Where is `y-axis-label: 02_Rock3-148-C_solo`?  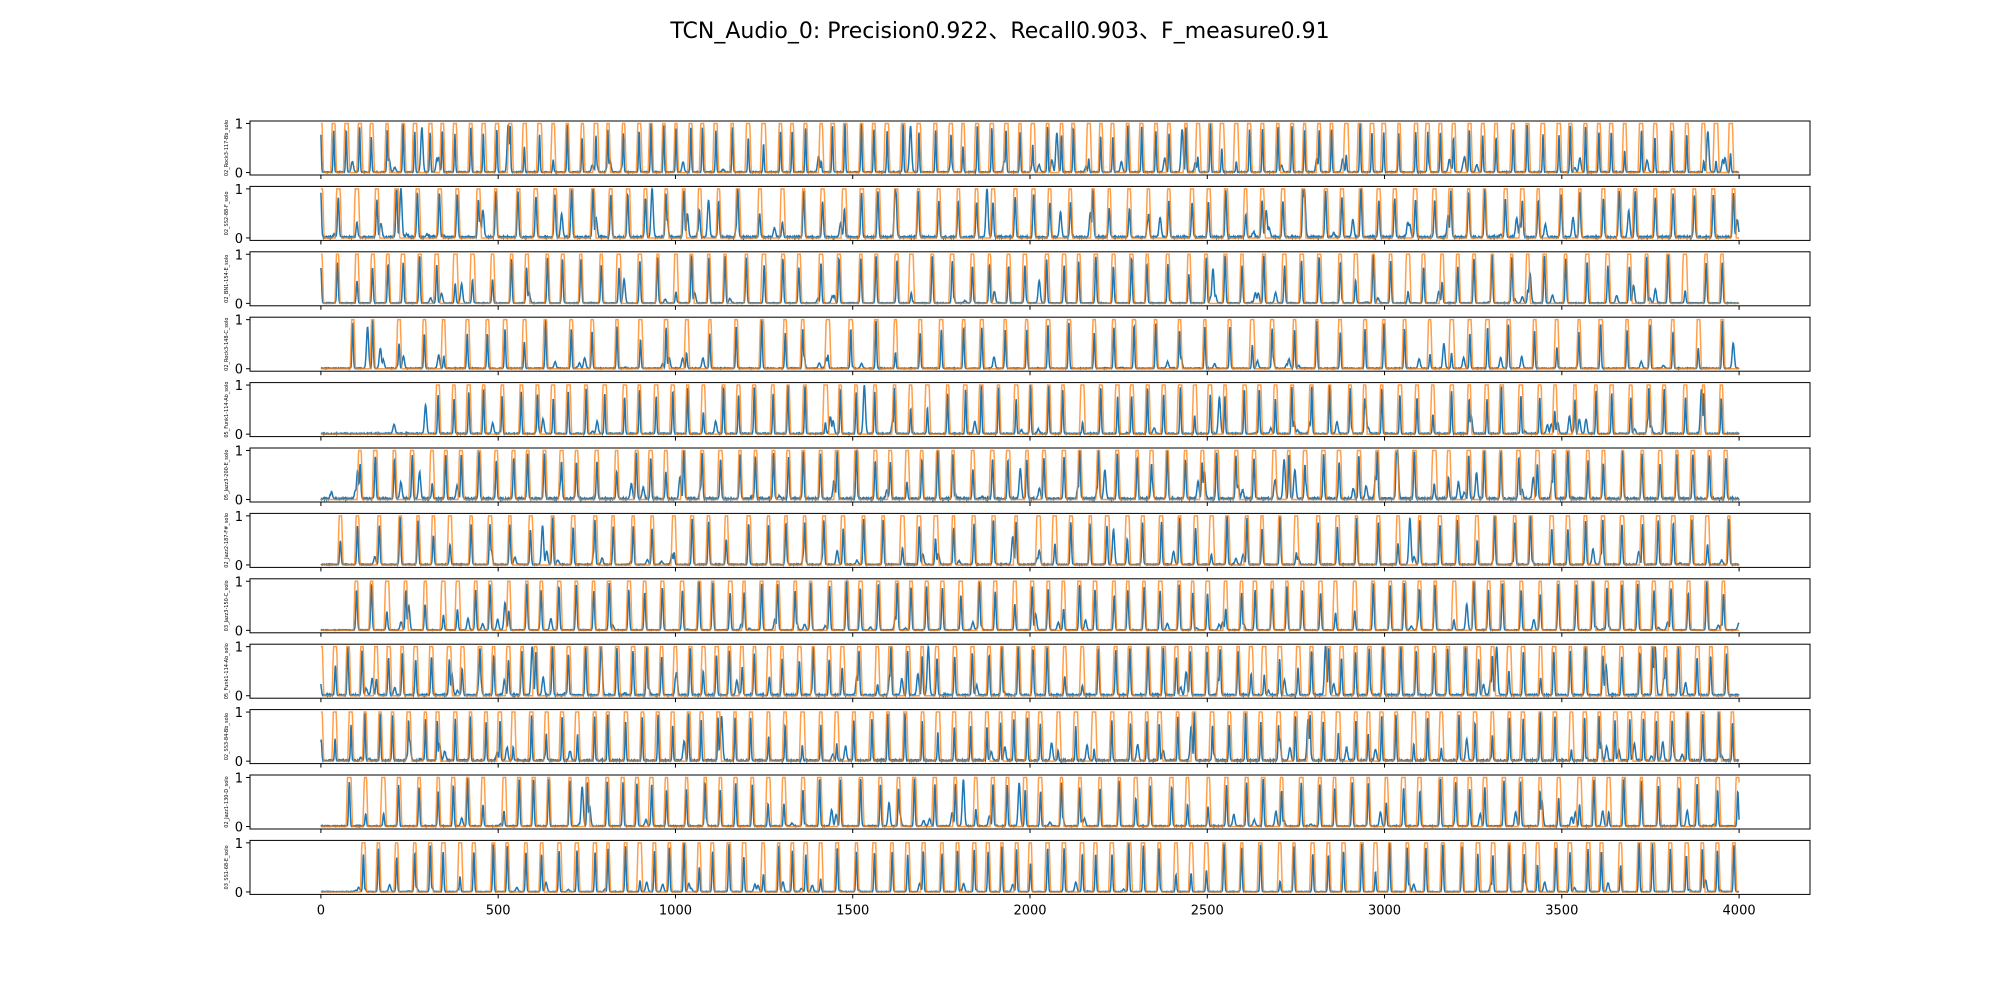 y-axis-label: 02_Rock3-148-C_solo is located at coordinates (227, 344).